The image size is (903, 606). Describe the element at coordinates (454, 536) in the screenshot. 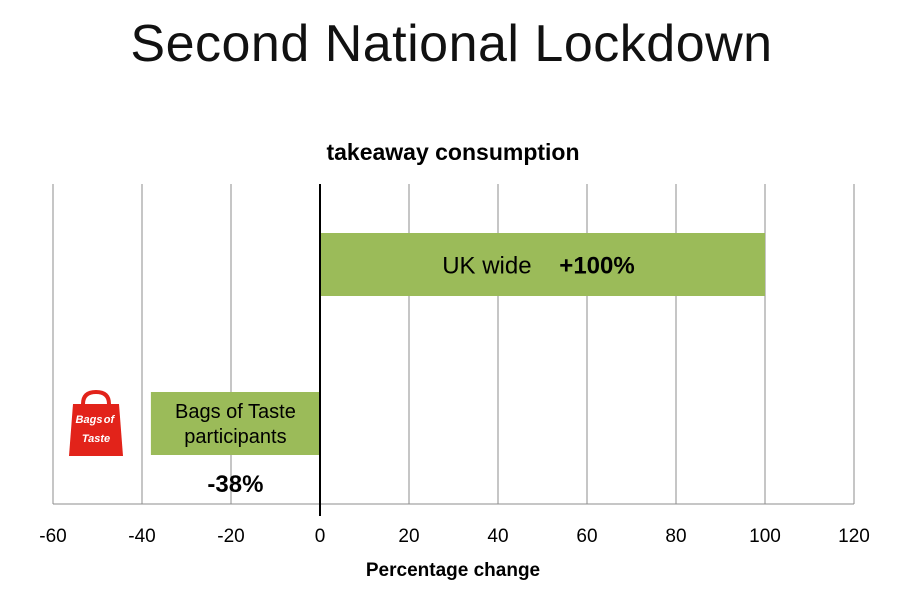

I see `x-tick-labels: -60 -40 -20 0 20 40 60 80 100 120` at that location.